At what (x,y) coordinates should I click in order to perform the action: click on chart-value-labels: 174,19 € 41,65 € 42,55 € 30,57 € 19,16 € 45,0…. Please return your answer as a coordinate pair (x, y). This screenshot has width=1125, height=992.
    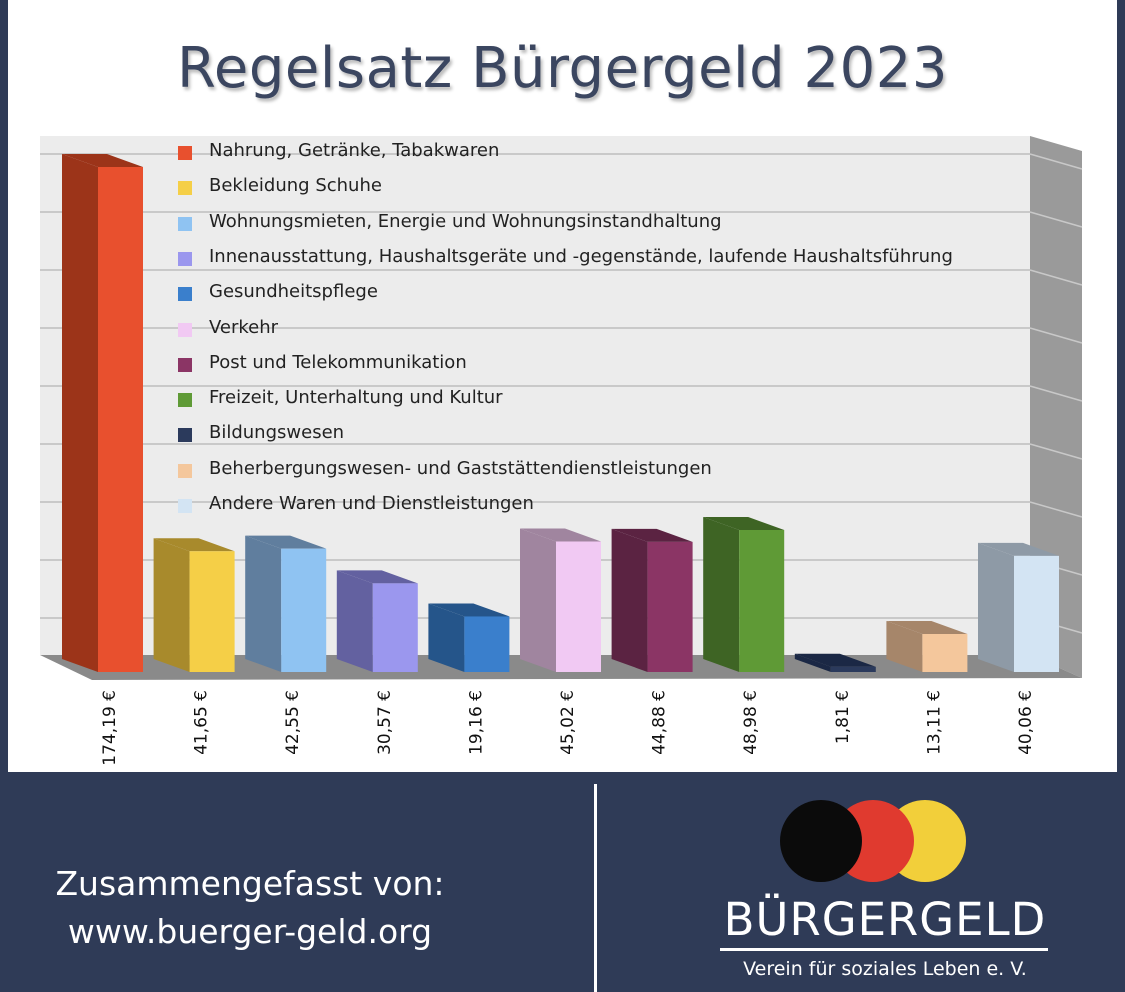
    Looking at the image, I should click on (568, 728).